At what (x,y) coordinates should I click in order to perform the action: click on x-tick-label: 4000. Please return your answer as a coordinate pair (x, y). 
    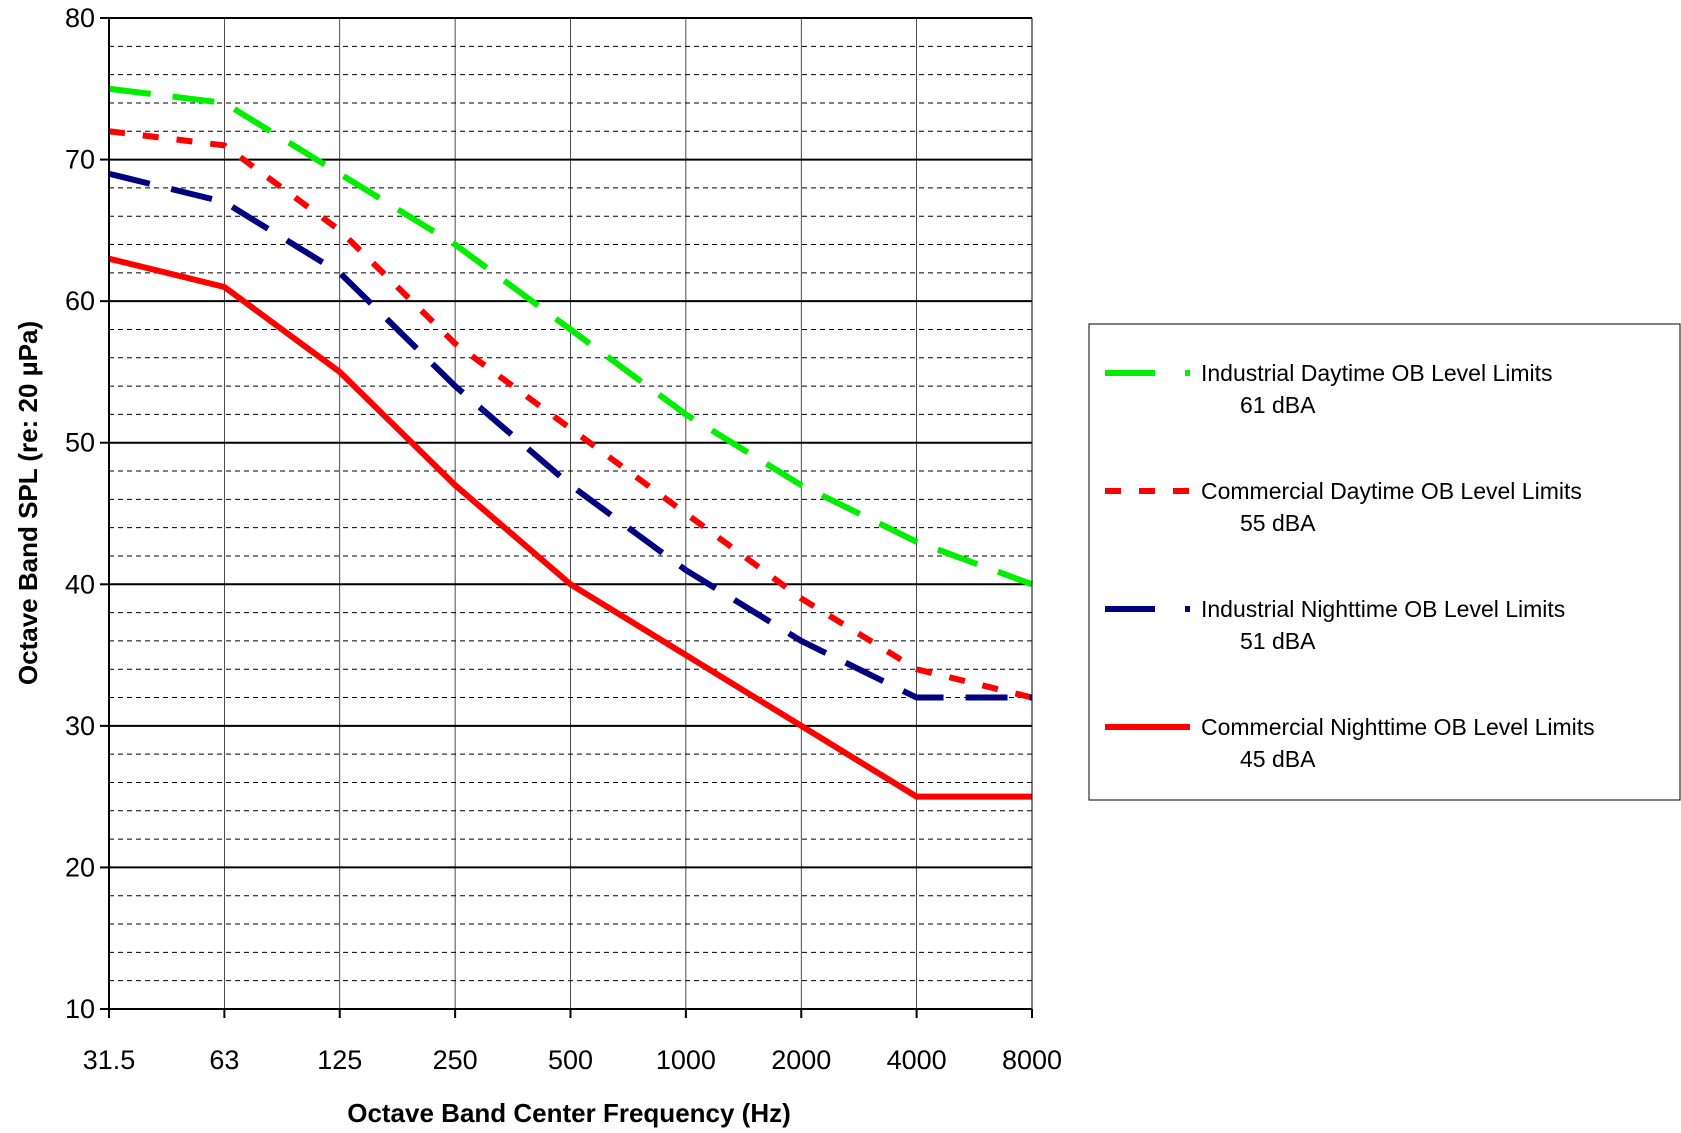
    Looking at the image, I should click on (917, 1060).